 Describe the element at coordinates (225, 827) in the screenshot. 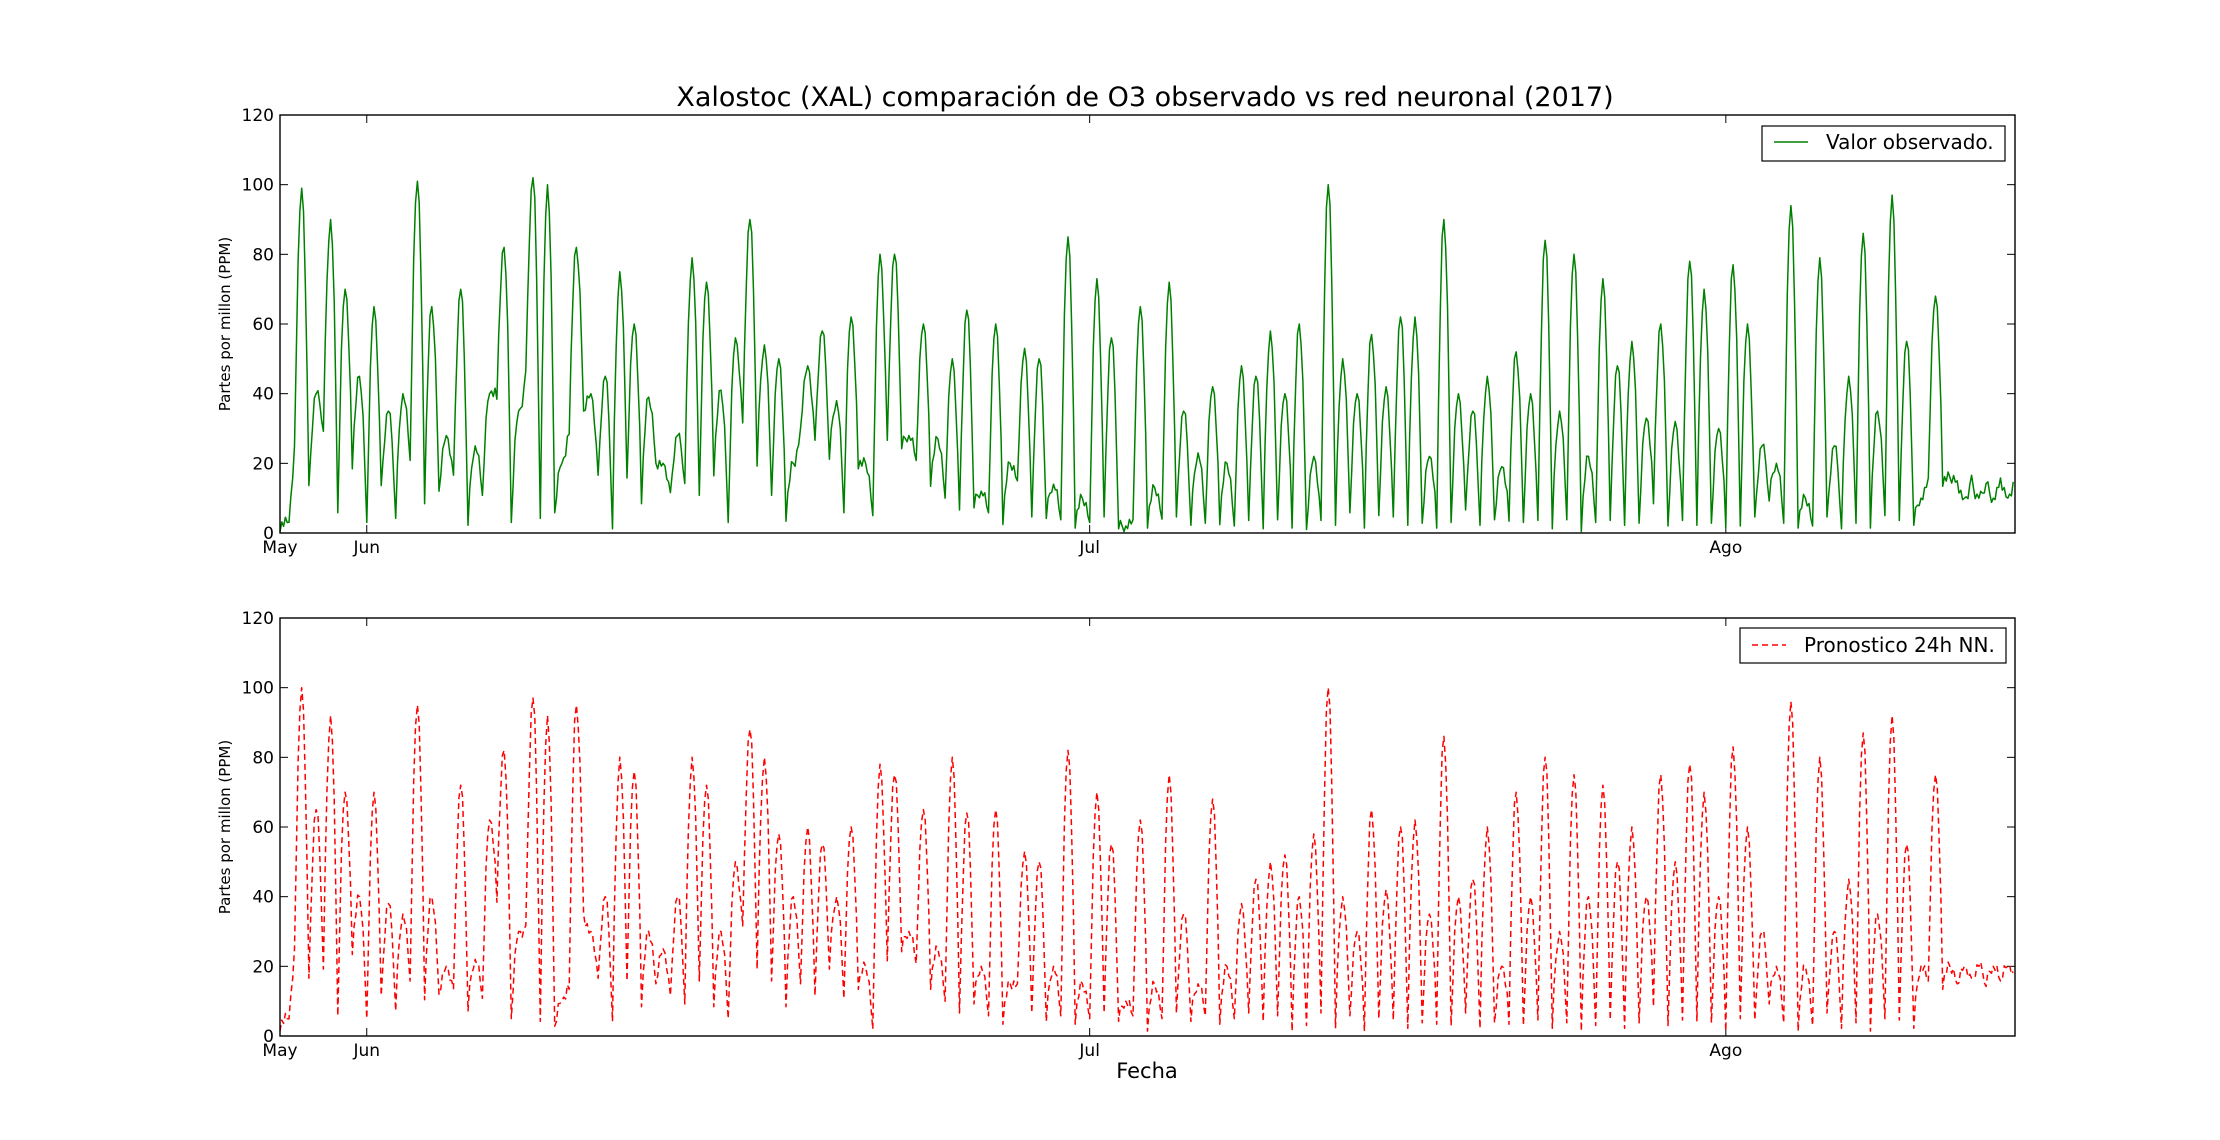

I see `y-axis-label-forecast: Partes por millon (PPM)` at that location.